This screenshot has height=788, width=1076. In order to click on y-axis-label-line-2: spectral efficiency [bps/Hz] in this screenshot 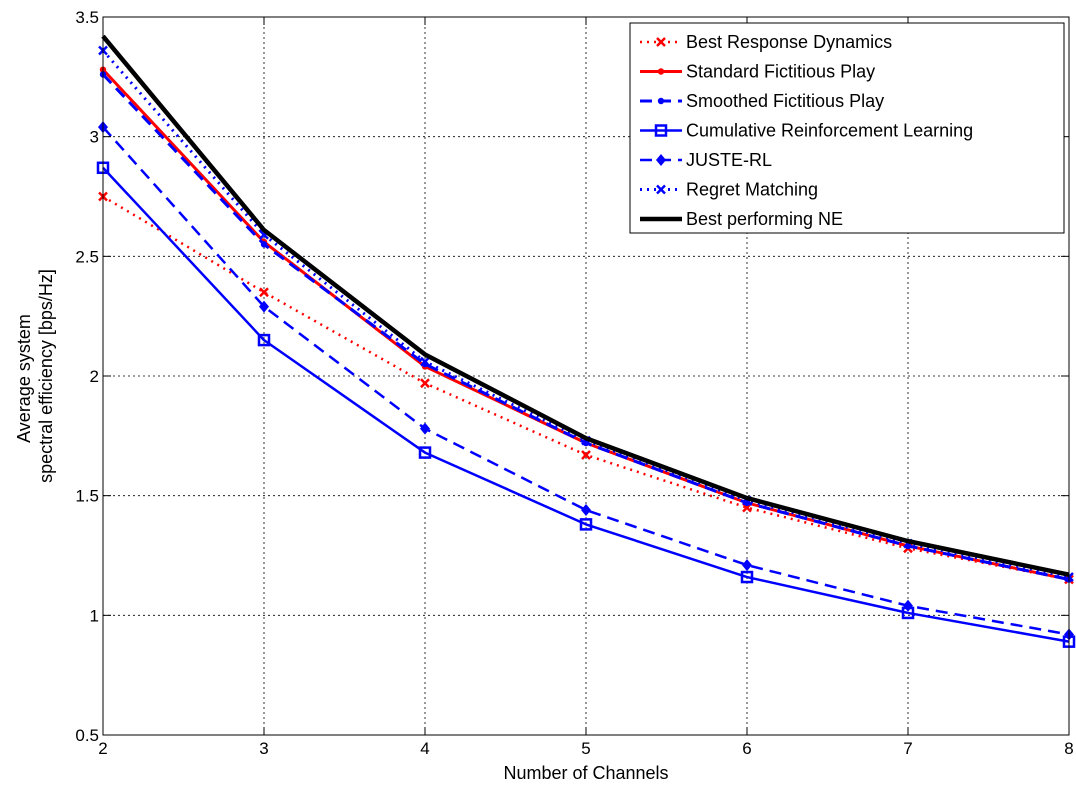, I will do `click(46, 376)`.